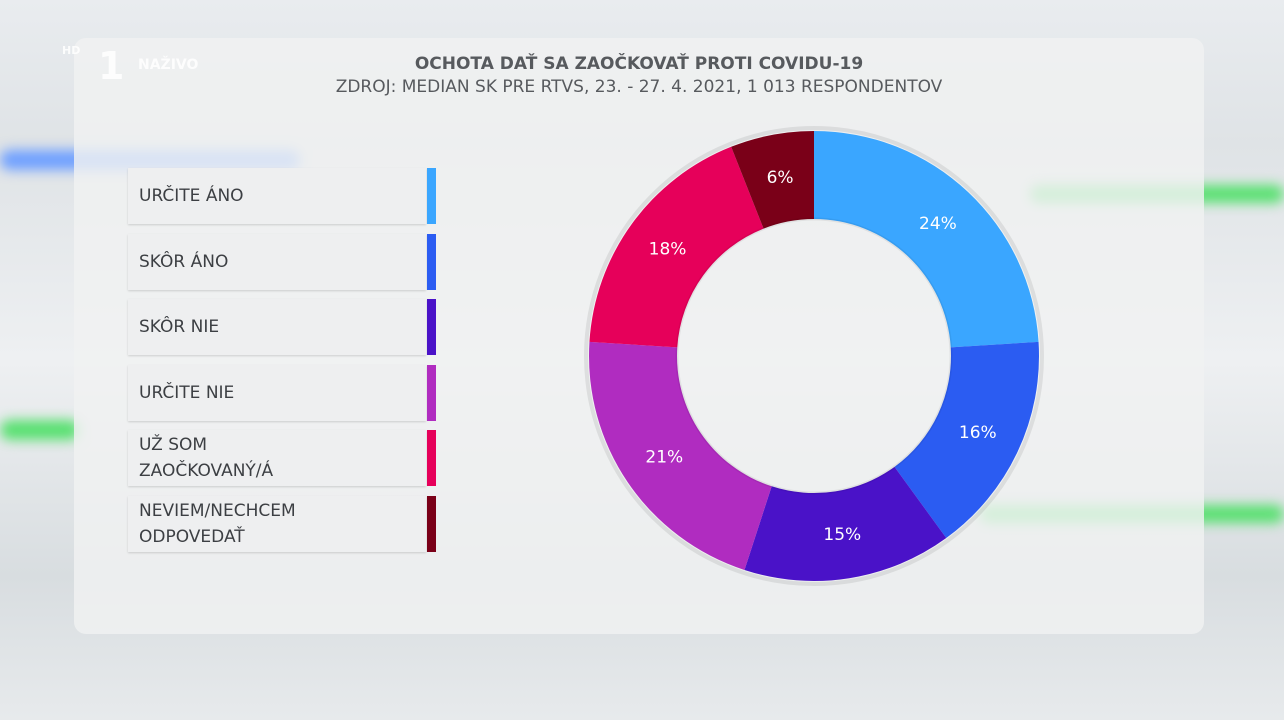 The image size is (1284, 720). Describe the element at coordinates (664, 458) in the screenshot. I see `data-label: 21%` at that location.